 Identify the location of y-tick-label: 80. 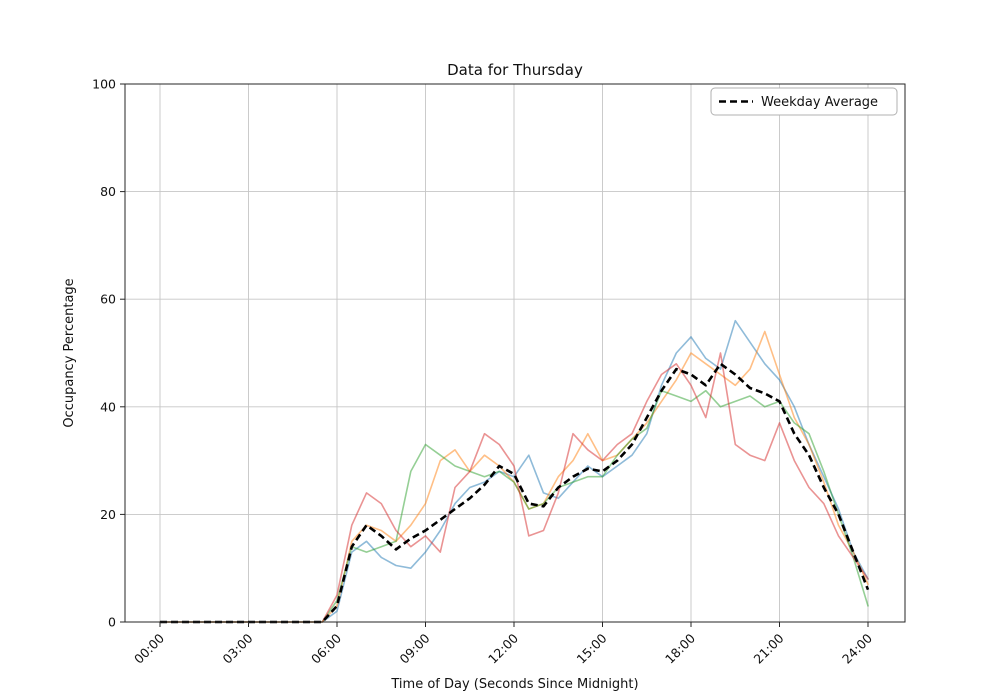
(108, 191).